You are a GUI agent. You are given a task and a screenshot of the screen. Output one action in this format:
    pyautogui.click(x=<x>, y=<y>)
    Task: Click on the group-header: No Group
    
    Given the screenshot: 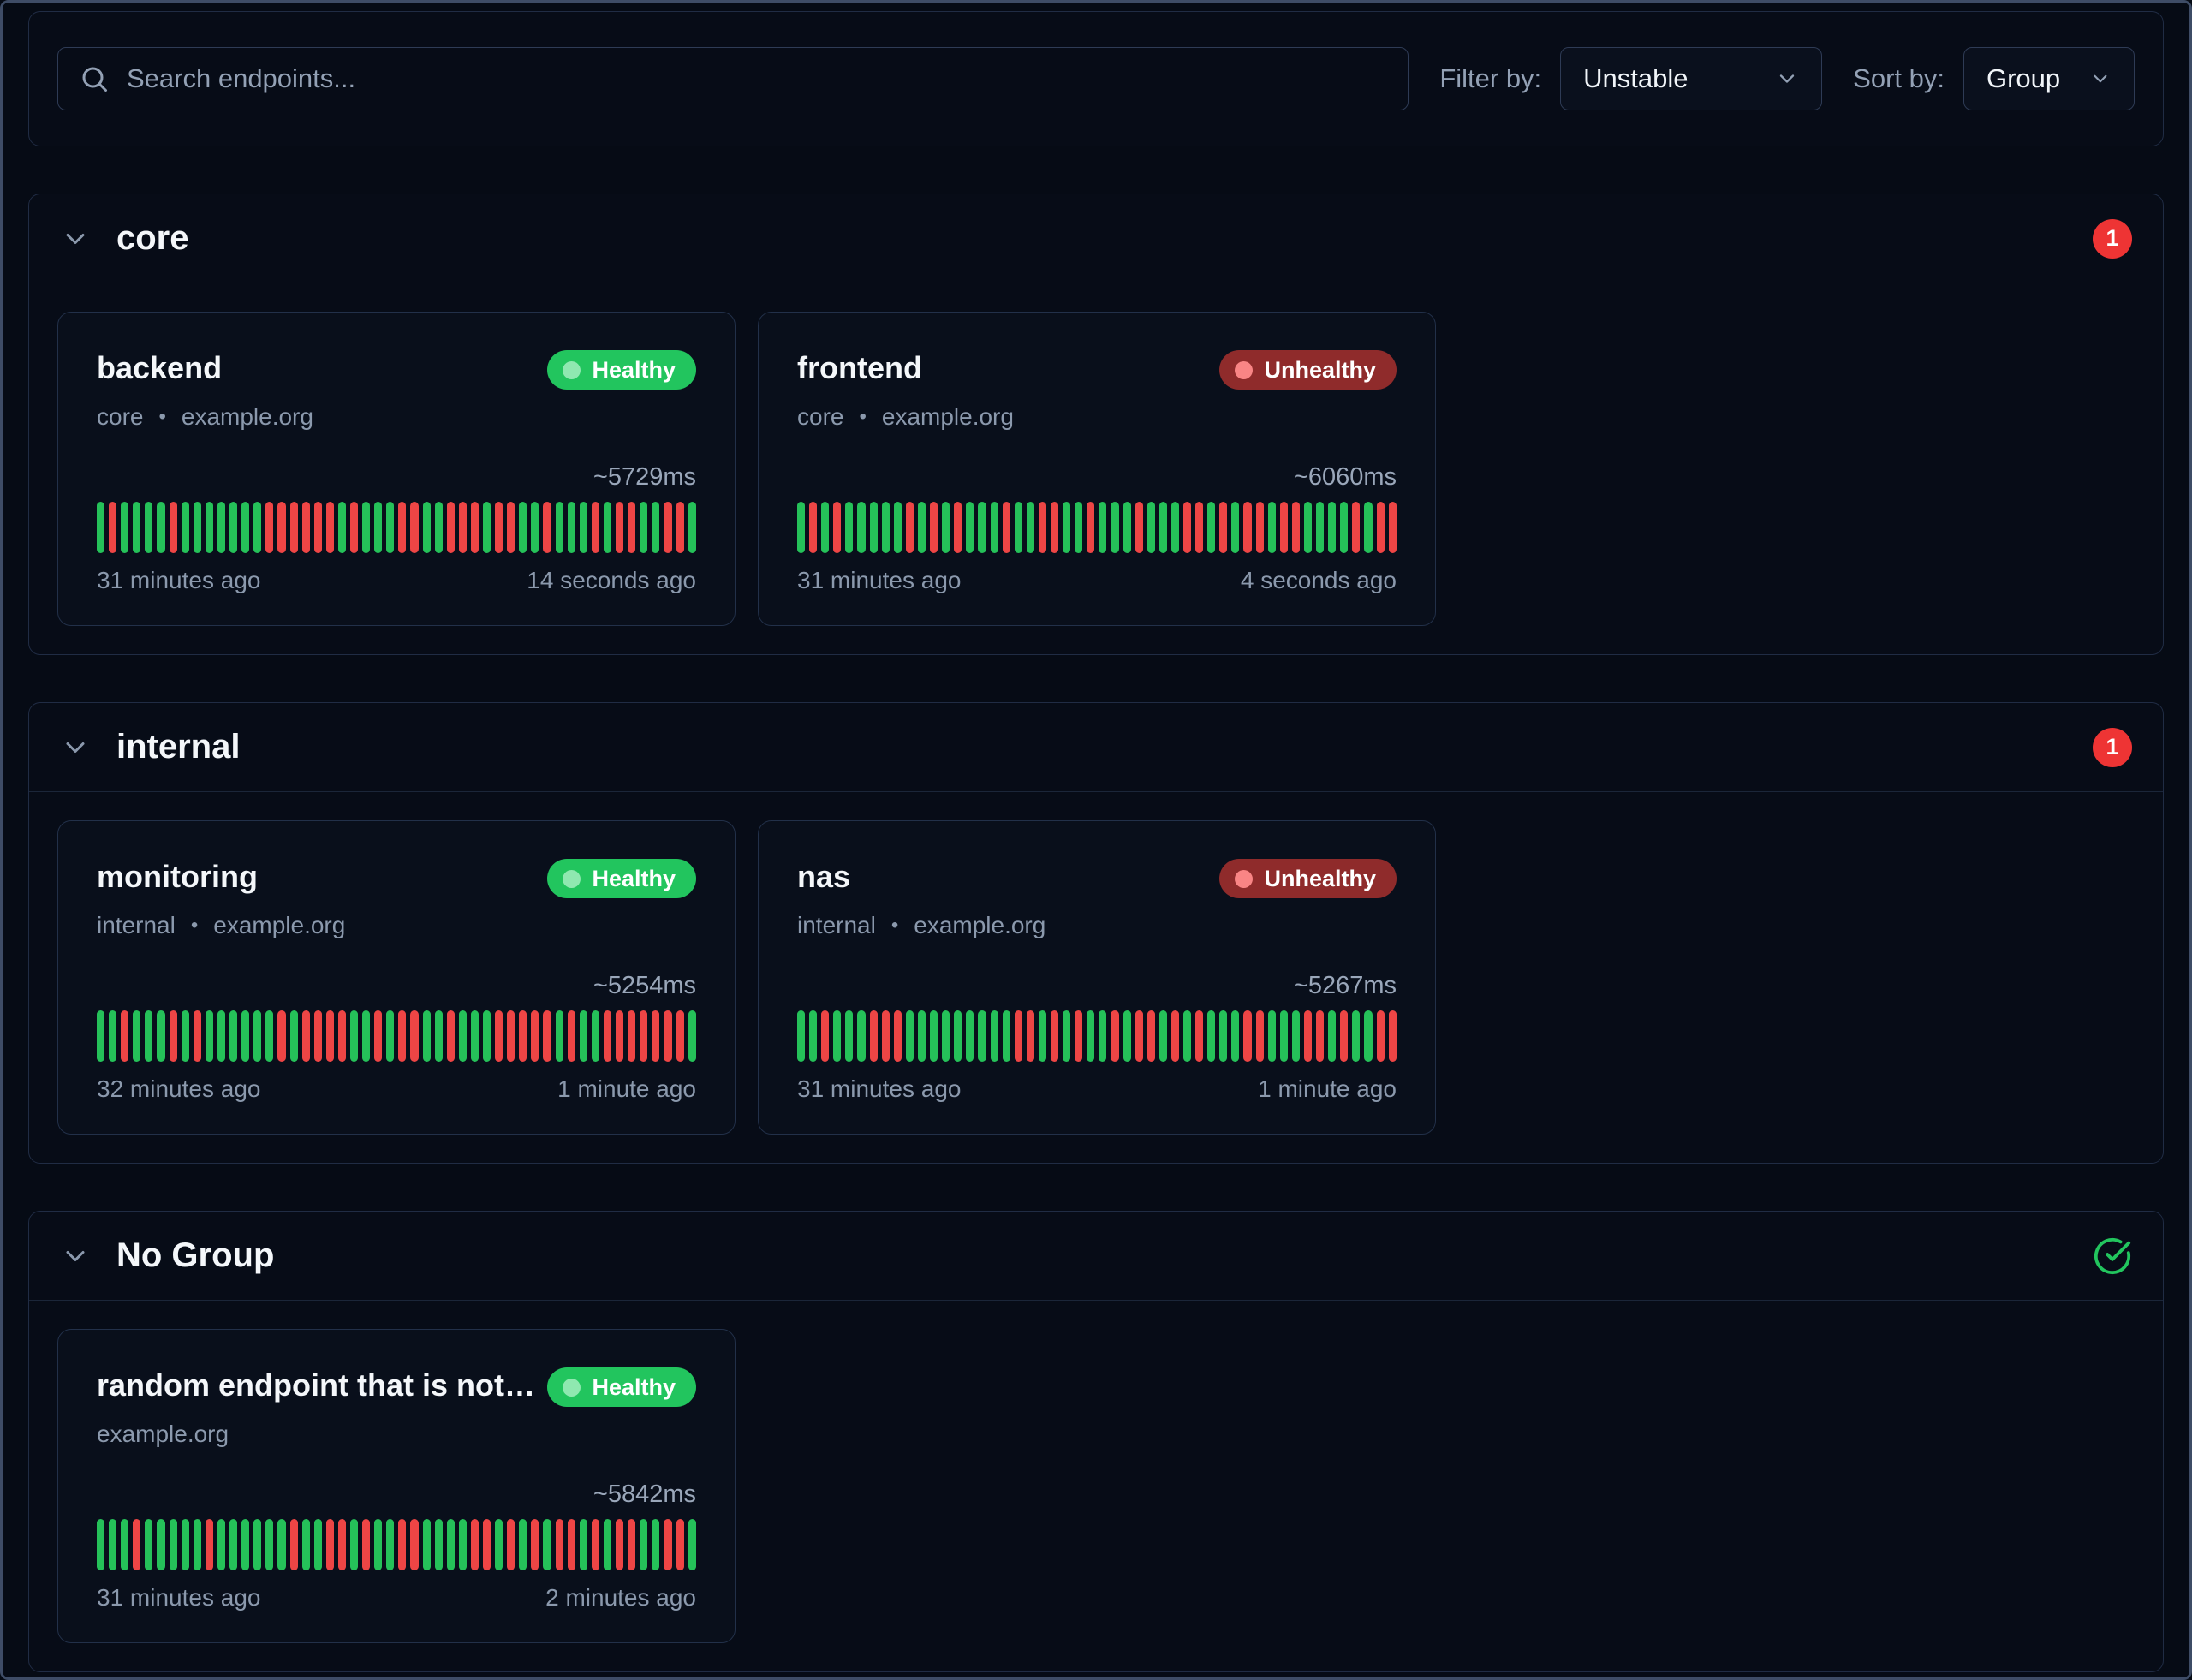 What is the action you would take?
    pyautogui.click(x=1096, y=1257)
    